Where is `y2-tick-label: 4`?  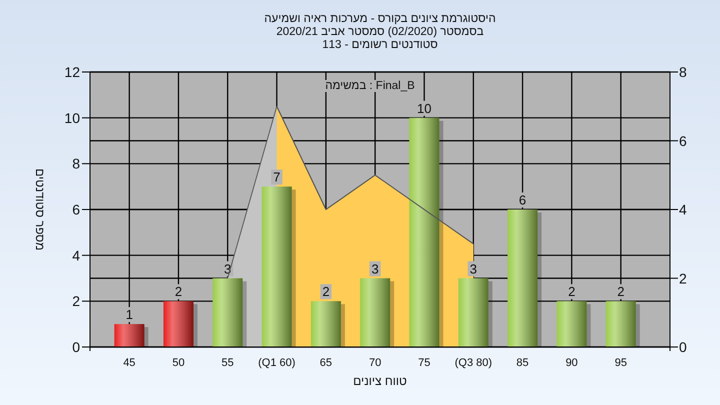 y2-tick-label: 4 is located at coordinates (683, 210).